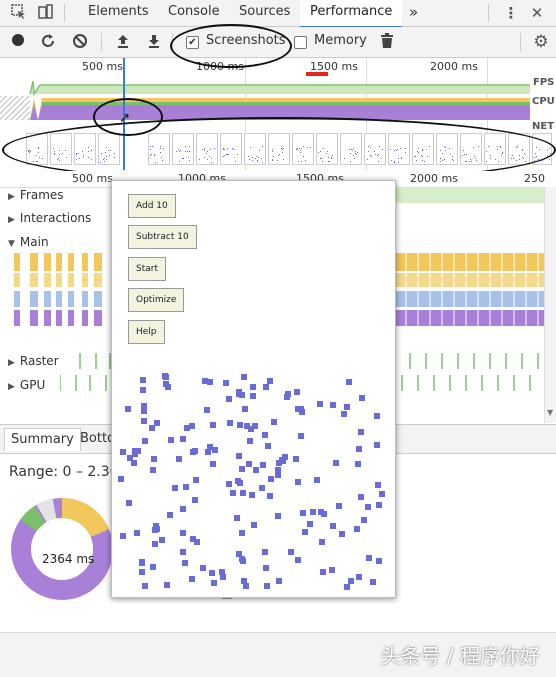 This screenshot has height=677, width=556. I want to click on track-label: Interactions, so click(55, 218).